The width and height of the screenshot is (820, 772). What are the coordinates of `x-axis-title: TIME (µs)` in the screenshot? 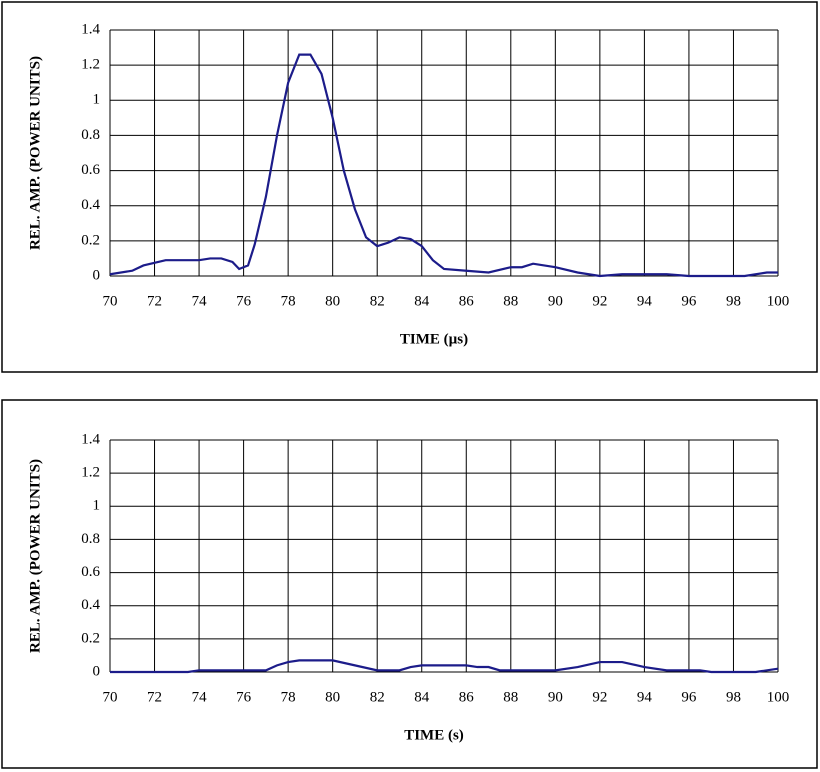 It's located at (434, 339).